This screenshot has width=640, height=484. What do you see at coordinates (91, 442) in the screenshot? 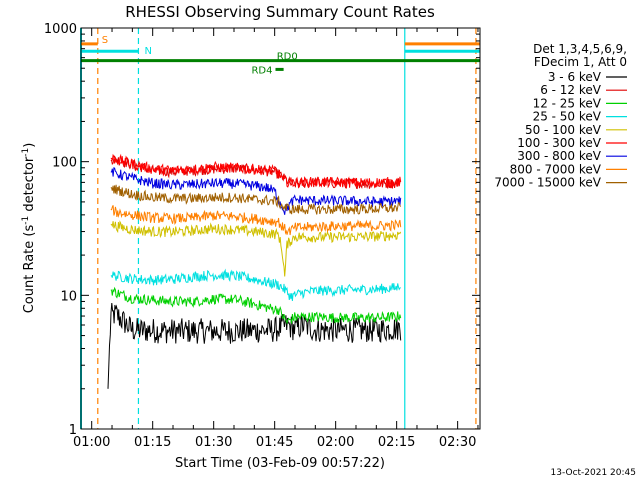
I see `x-tick-label-0: 01:00` at bounding box center [91, 442].